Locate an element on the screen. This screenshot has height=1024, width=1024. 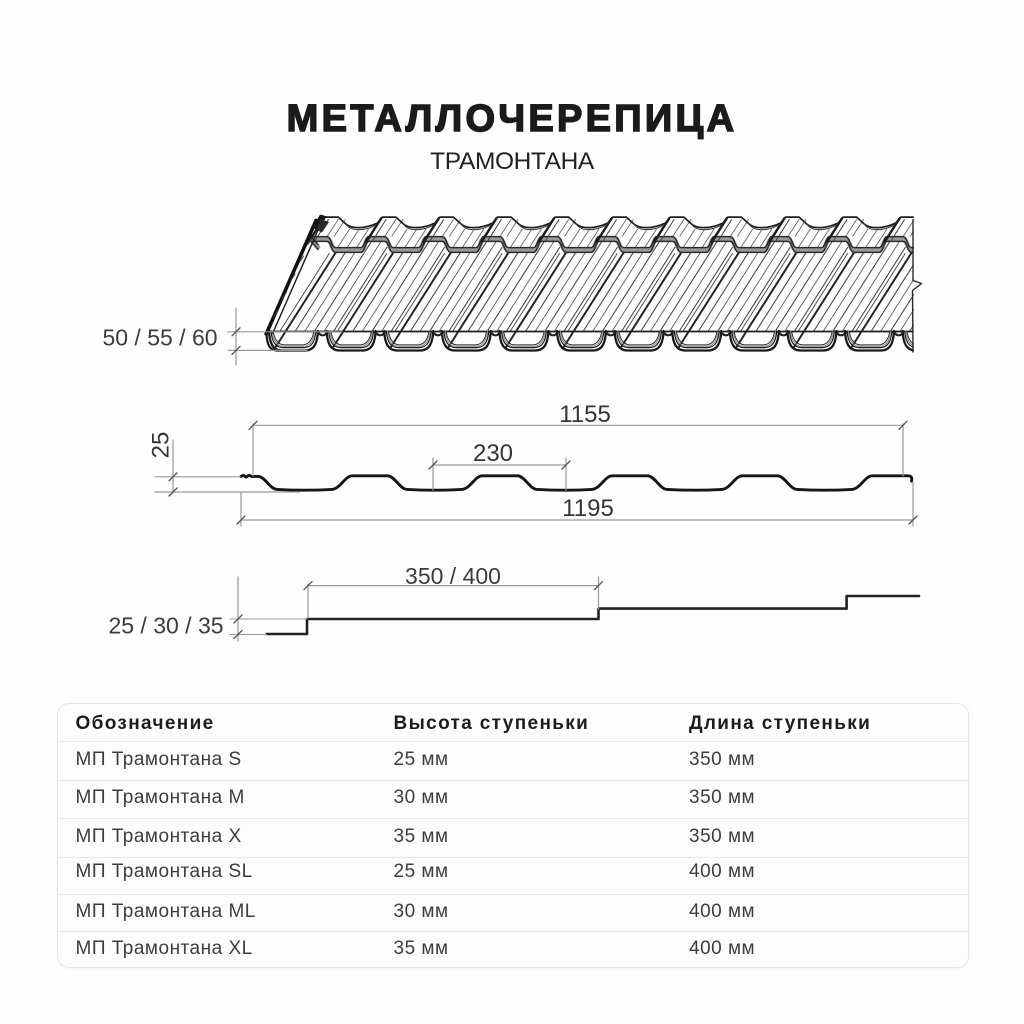
svg-text: 230 is located at coordinates (493, 453).